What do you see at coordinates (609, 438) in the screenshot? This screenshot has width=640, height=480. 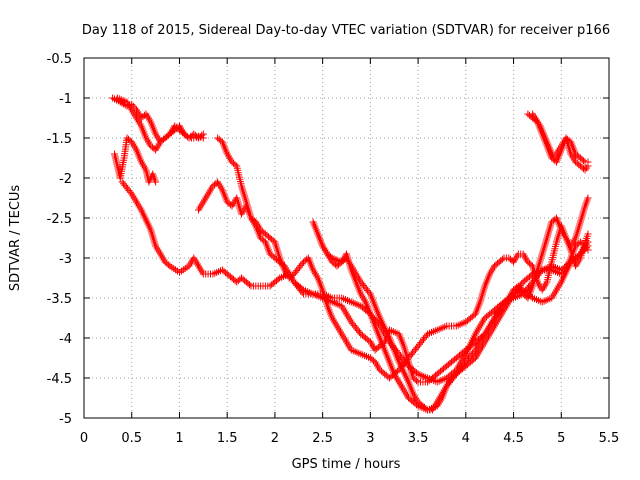 I see `x-tick-label: 5.5` at bounding box center [609, 438].